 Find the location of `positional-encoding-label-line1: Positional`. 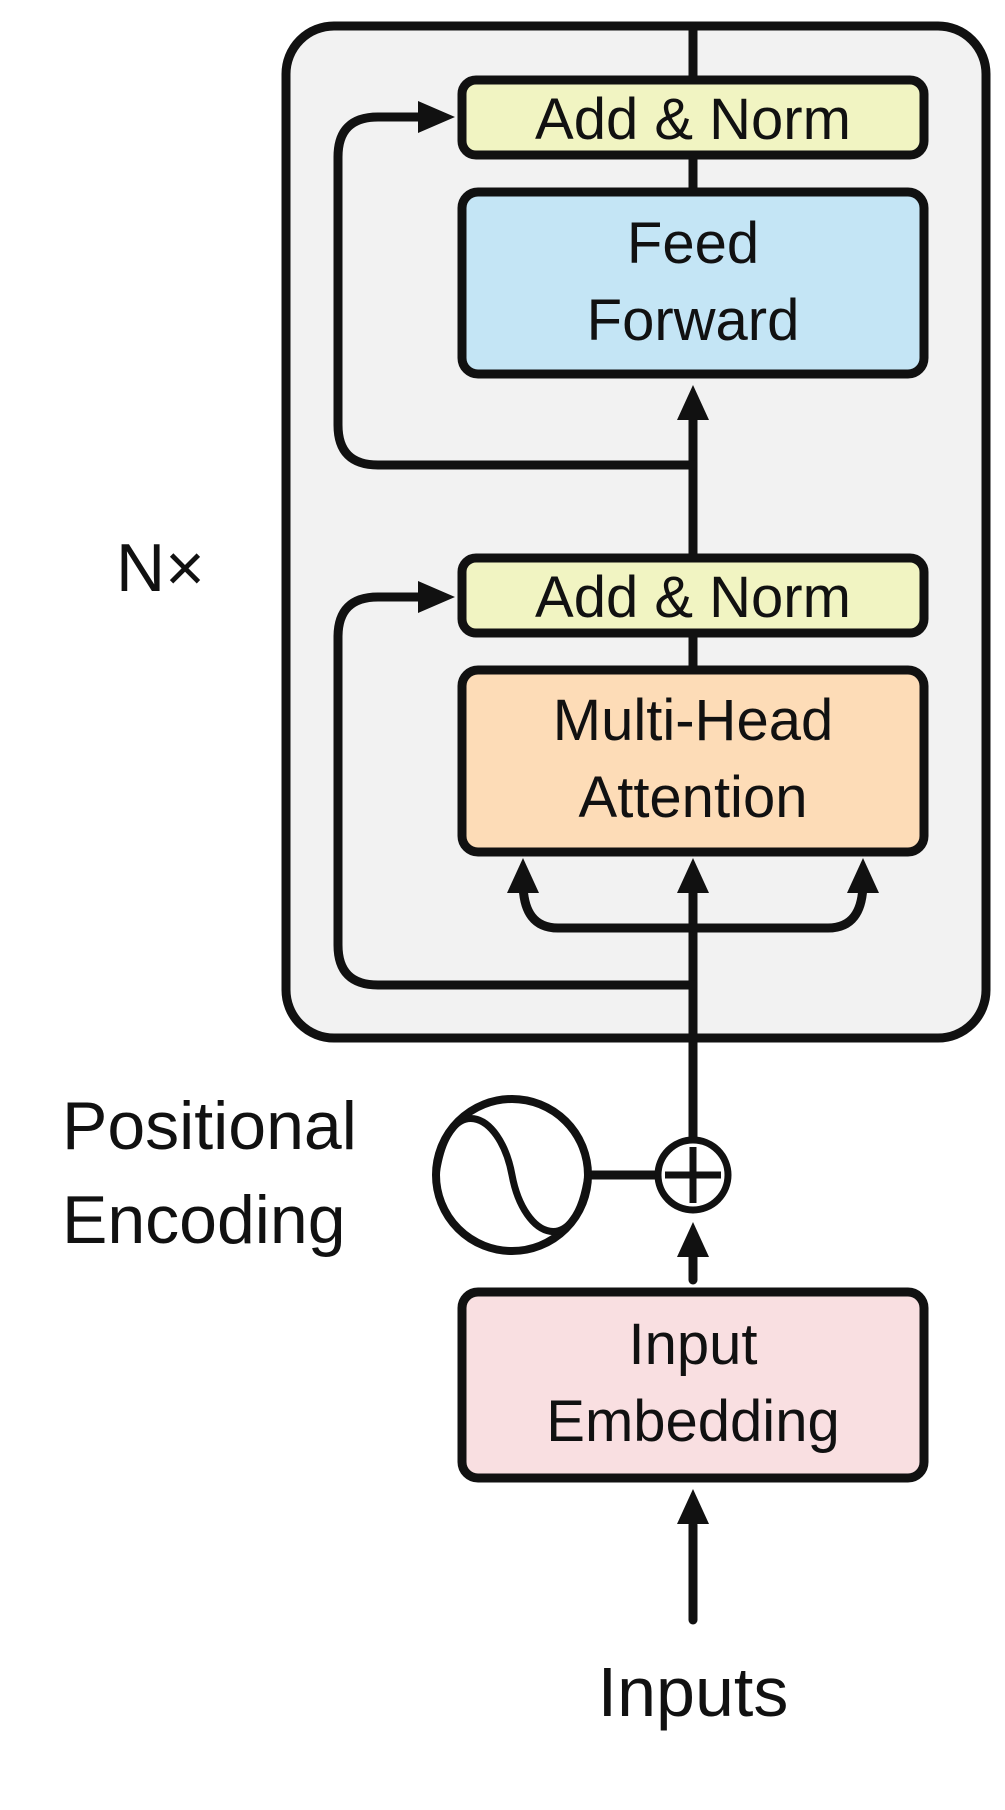

positional-encoding-label-line1: Positional is located at coordinates (209, 1126).